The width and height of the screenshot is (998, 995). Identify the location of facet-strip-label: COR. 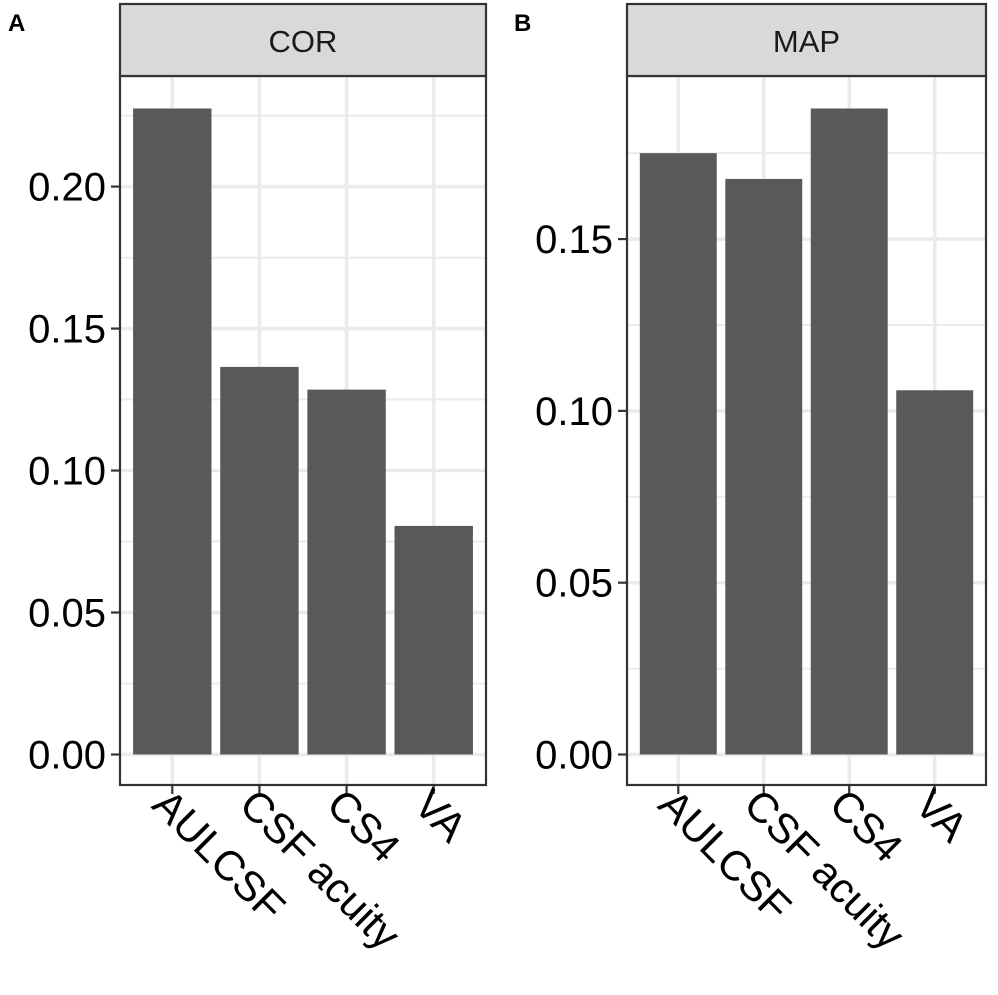
(303, 41).